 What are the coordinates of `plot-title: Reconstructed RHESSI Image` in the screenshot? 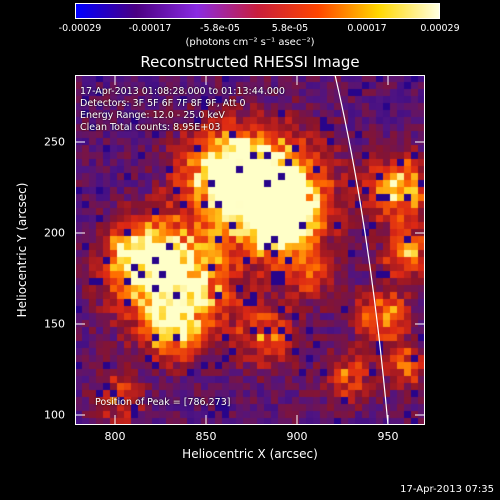 It's located at (250, 62).